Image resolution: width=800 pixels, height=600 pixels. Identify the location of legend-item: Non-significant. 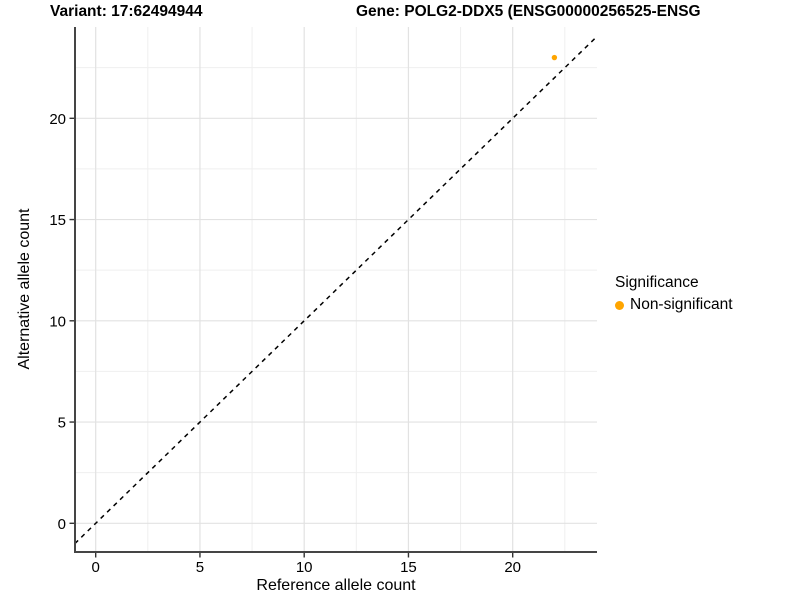
(674, 305).